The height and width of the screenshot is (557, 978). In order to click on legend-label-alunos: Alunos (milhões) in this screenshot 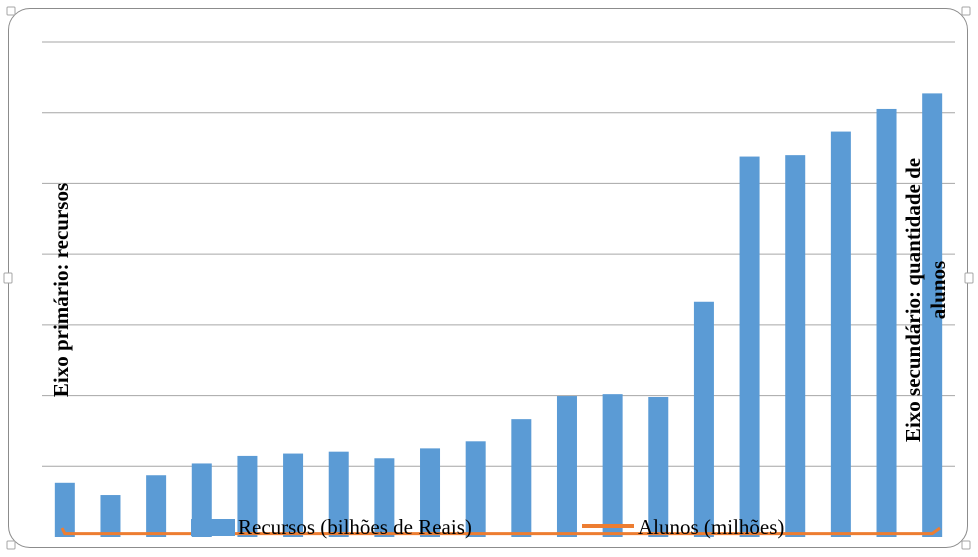, I will do `click(711, 527)`.